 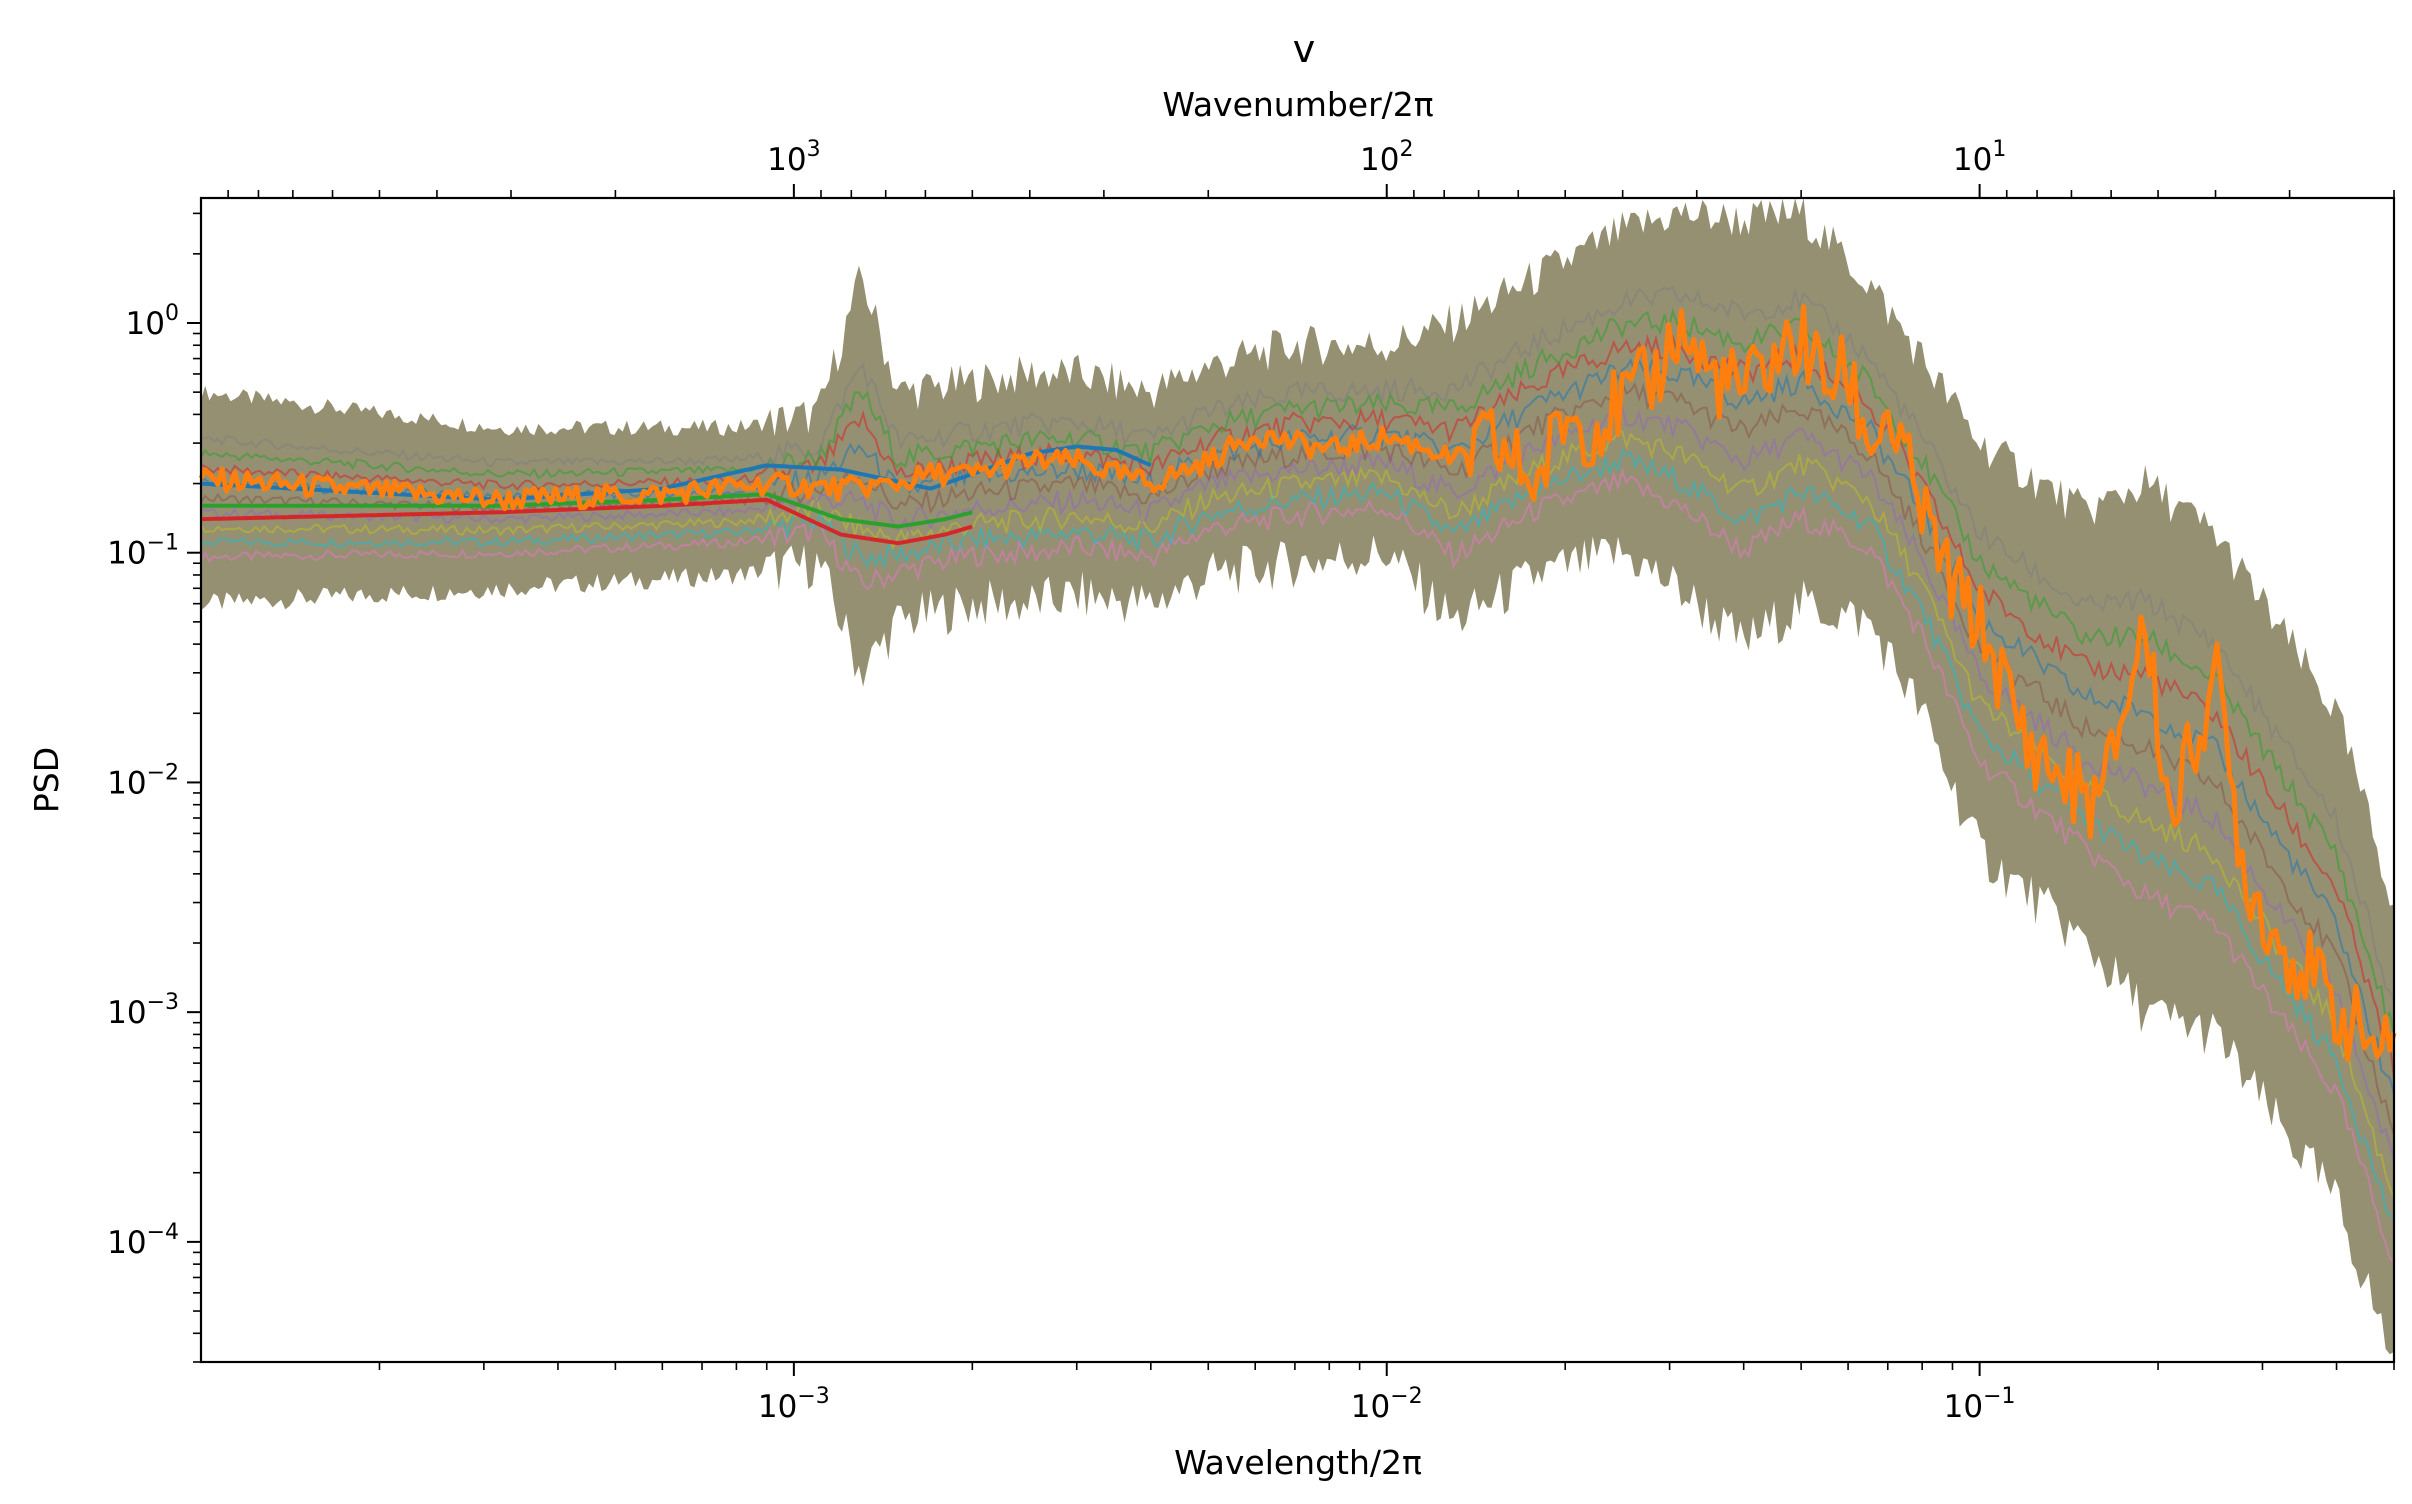 I want to click on x-axis-ticks: 10⁻³ 10⁻² 10⁻¹, so click(x=1386, y=1393).